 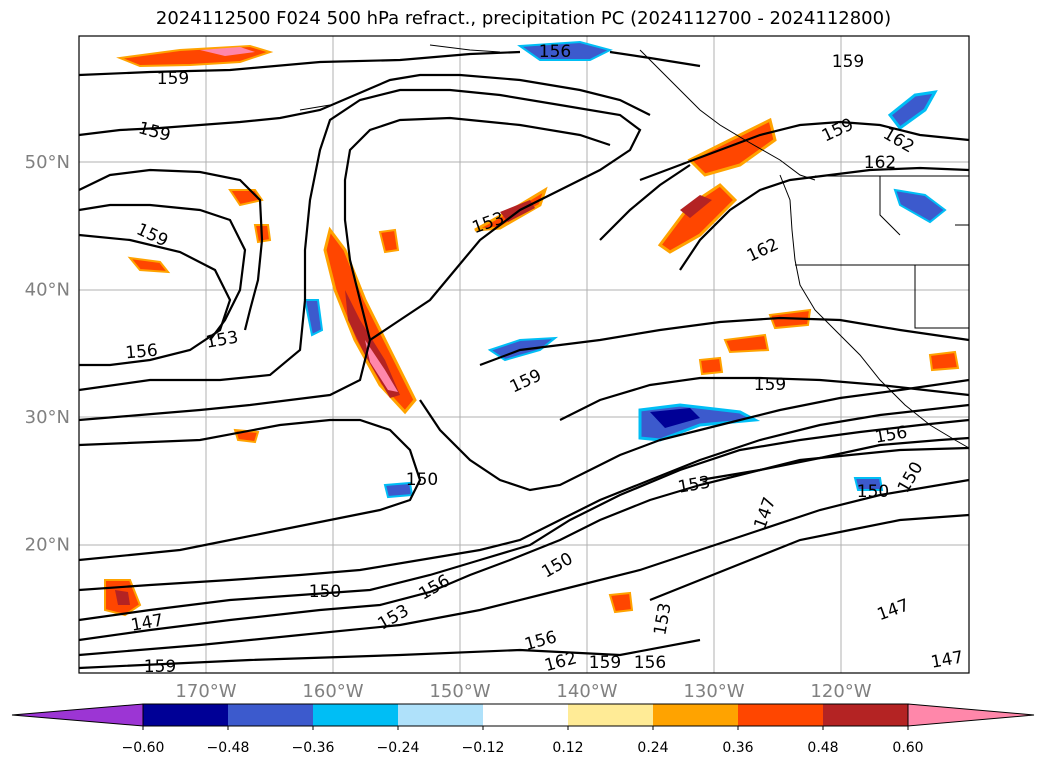 I want to click on colorbar-outline, so click(x=525, y=715).